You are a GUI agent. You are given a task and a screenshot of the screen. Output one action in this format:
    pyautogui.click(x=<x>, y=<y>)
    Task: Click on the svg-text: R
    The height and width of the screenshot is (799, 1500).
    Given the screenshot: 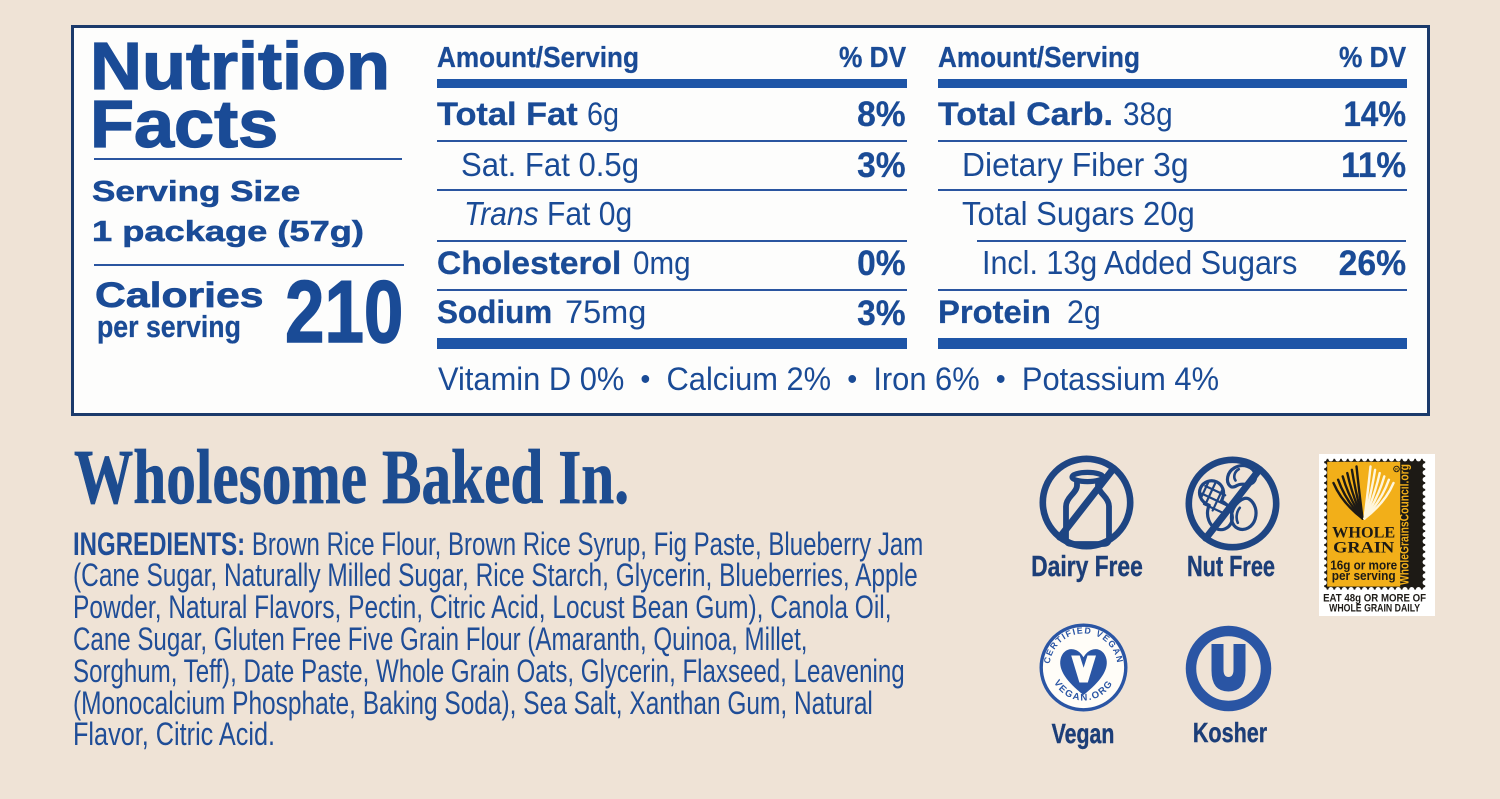 What is the action you would take?
    pyautogui.click(x=1396, y=469)
    